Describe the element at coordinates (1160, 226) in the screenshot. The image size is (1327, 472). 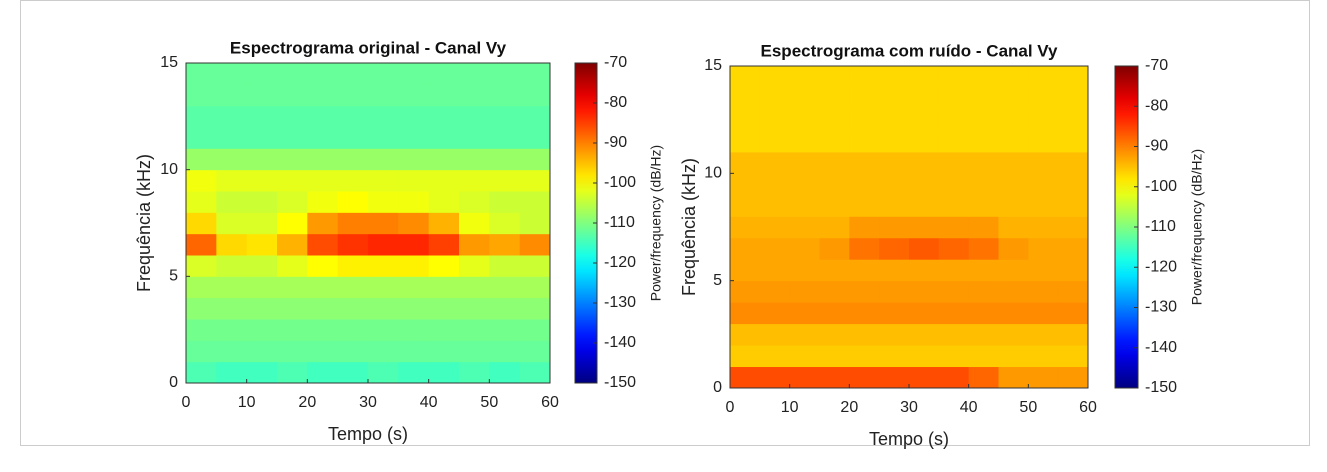
I see `colorbar-tick-label: -110` at that location.